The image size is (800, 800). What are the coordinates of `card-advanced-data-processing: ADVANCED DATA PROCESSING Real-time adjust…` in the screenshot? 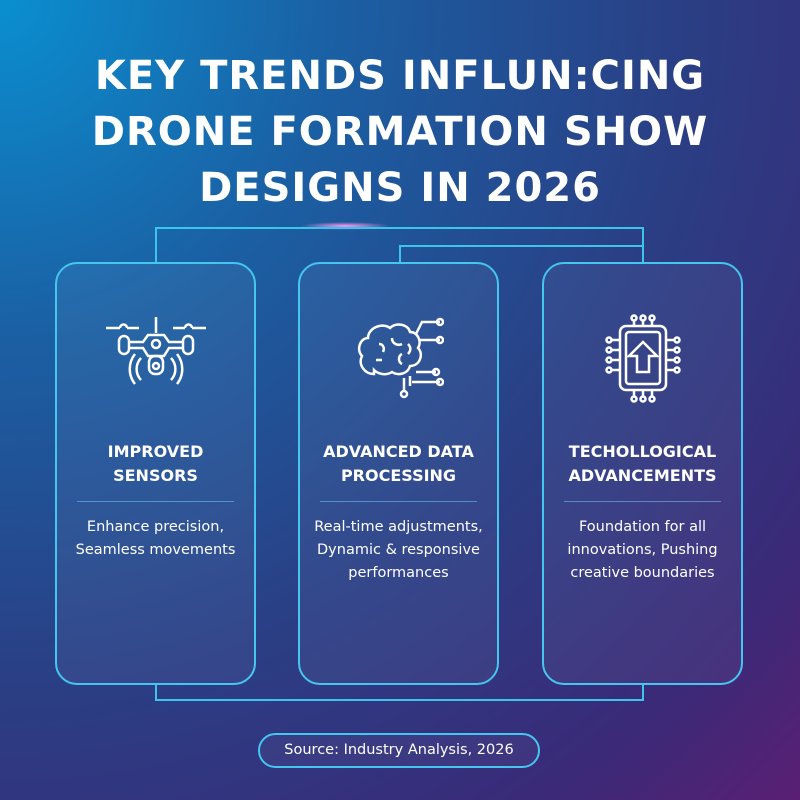 It's located at (398, 473).